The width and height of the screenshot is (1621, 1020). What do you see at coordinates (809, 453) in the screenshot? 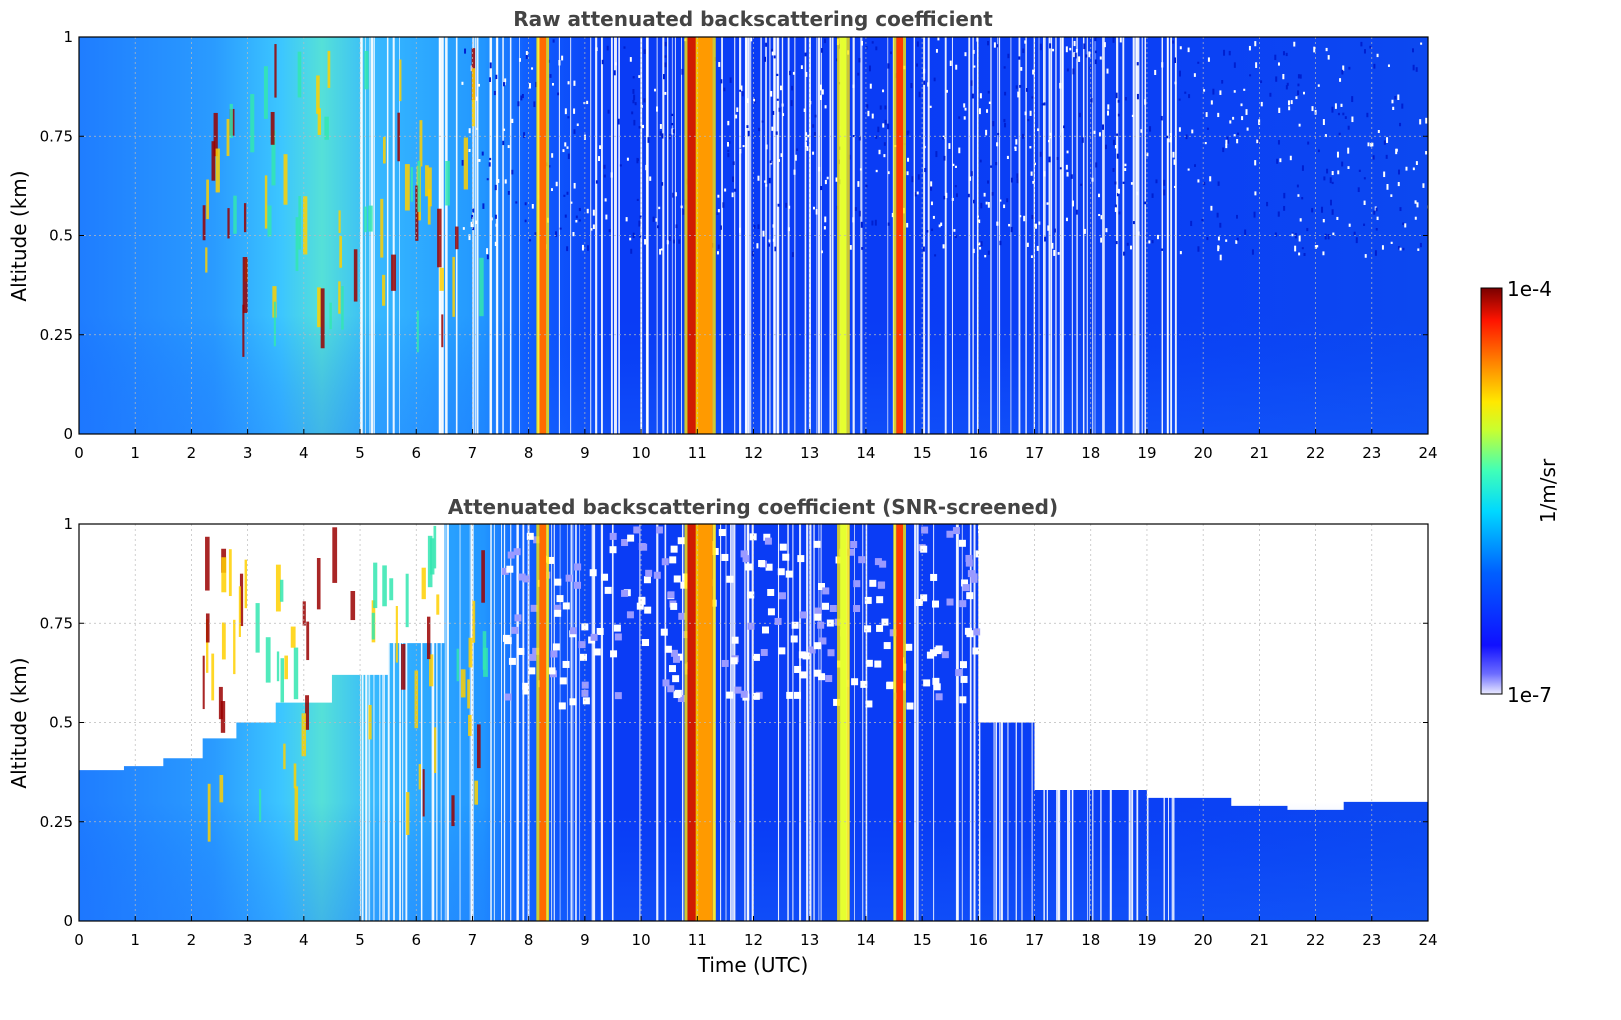
I see `x-tick-label: 13` at bounding box center [809, 453].